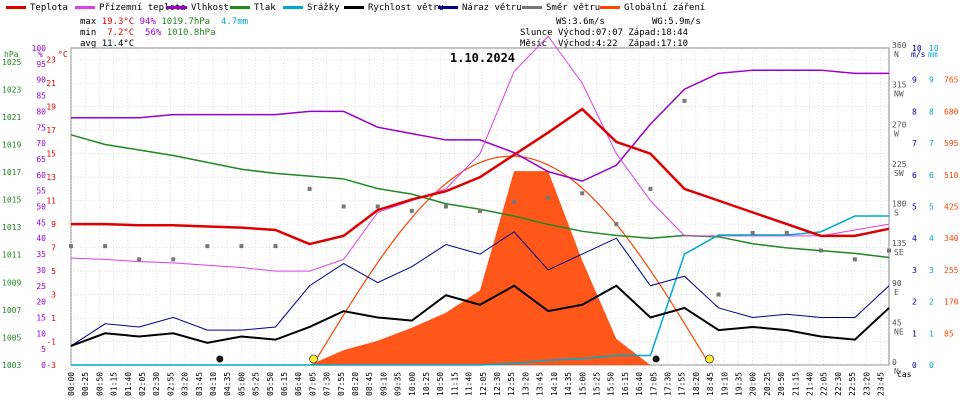 Image resolution: width=966 pixels, height=400 pixels. What do you see at coordinates (899, 252) in the screenshot?
I see `direction-tick-label: SE` at bounding box center [899, 252].